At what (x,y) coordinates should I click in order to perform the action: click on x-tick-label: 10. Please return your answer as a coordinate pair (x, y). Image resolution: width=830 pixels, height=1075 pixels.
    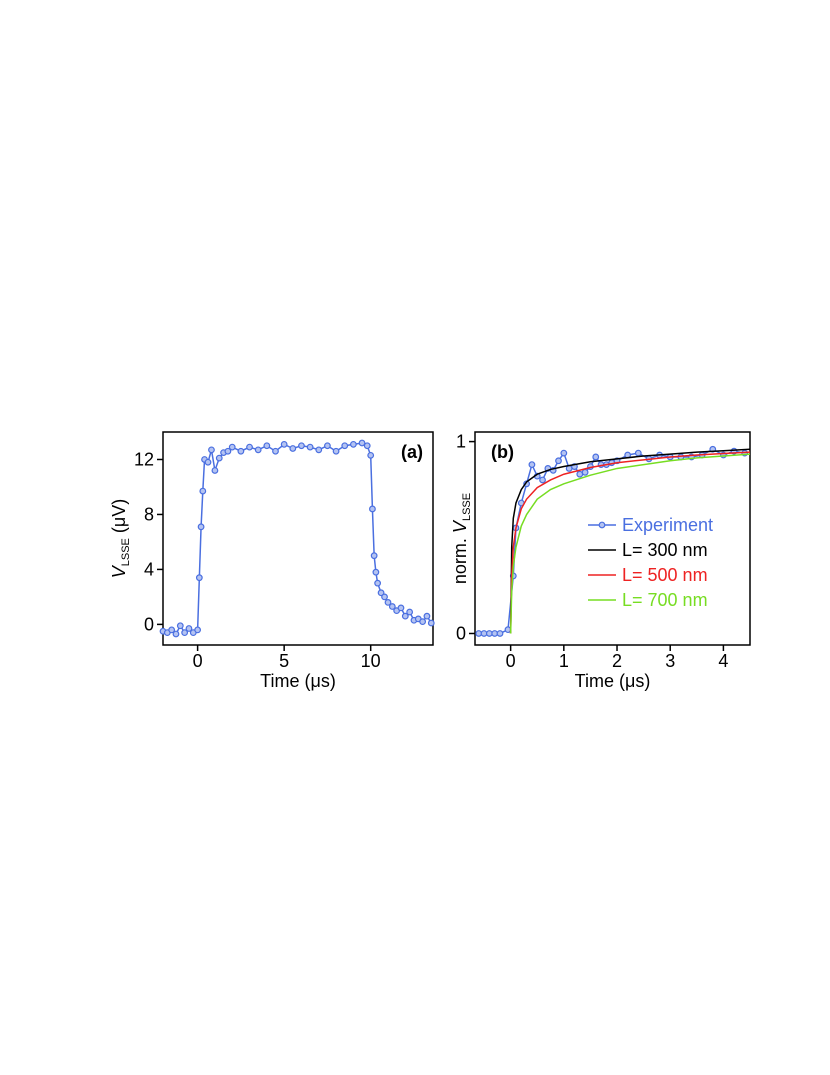
    Looking at the image, I should click on (371, 661).